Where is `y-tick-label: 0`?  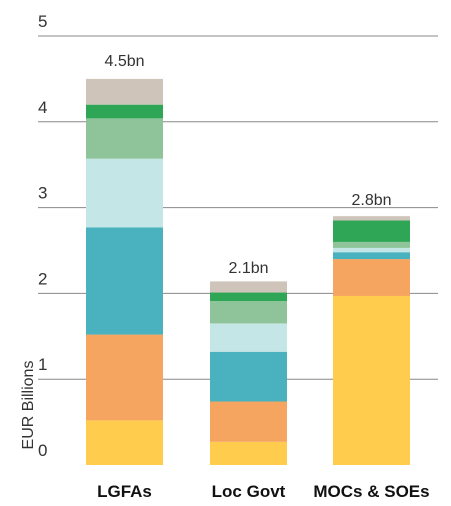 y-tick-label: 0 is located at coordinates (42, 450).